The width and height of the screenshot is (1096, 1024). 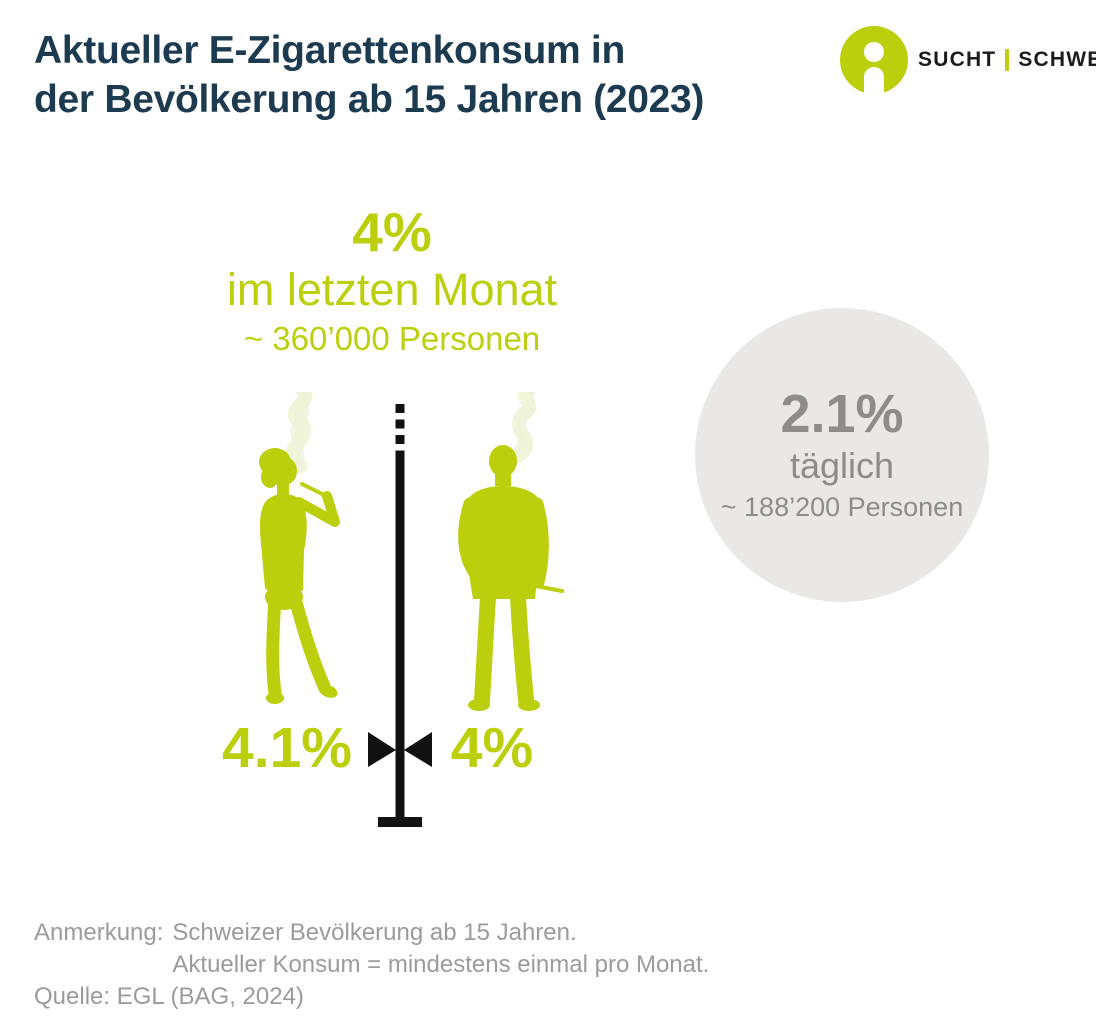 I want to click on sucht-schweiz-logo: SUCHT SCHWEIZ, so click(x=968, y=60).